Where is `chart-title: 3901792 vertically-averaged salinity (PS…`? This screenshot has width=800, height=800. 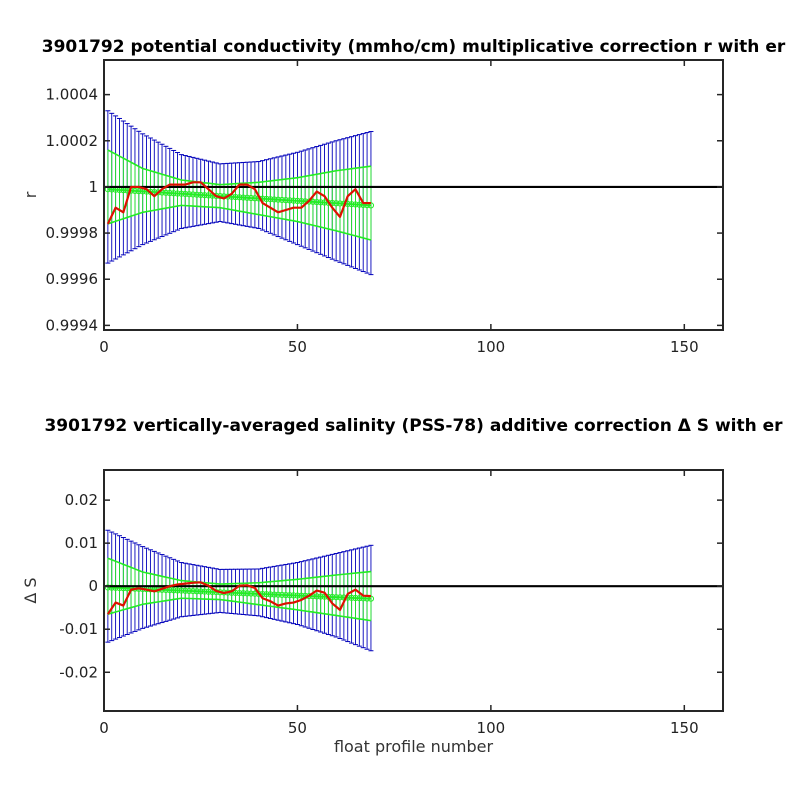 chart-title: 3901792 vertically-averaged salinity (PS… is located at coordinates (413, 426).